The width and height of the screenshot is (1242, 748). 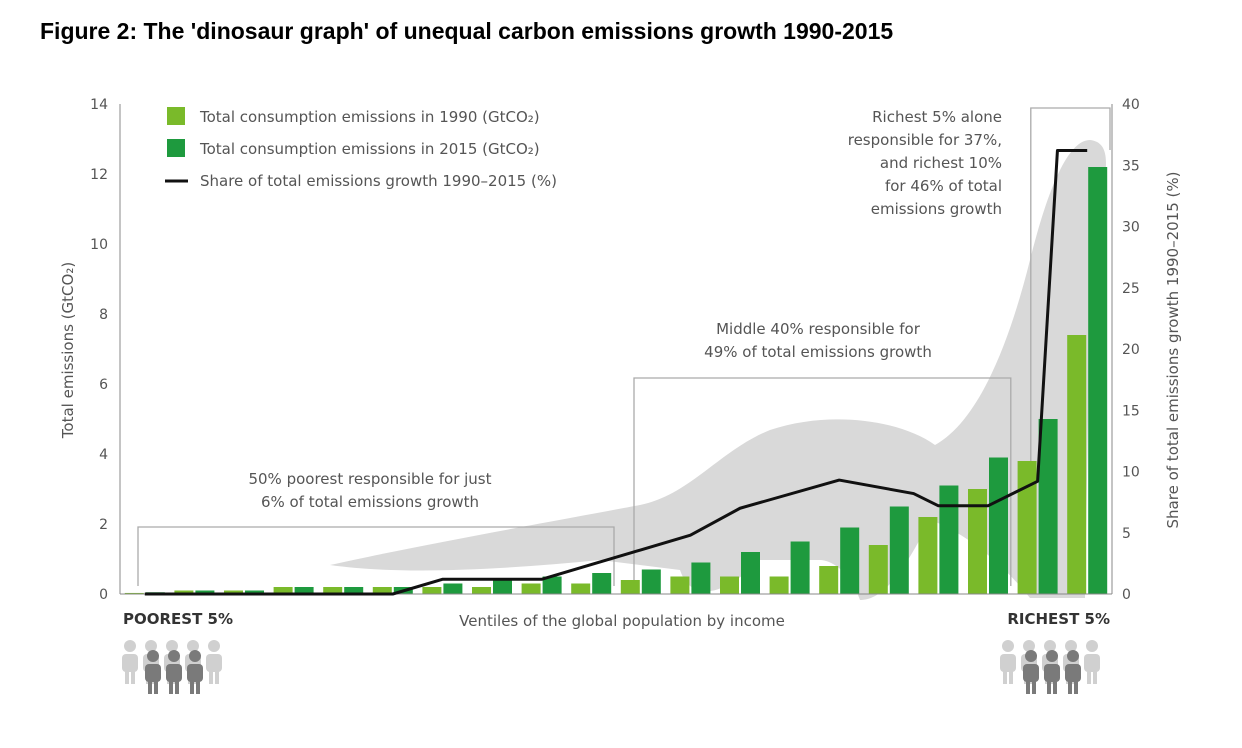 I want to click on poorest-label: POOREST 5%, so click(x=178, y=619).